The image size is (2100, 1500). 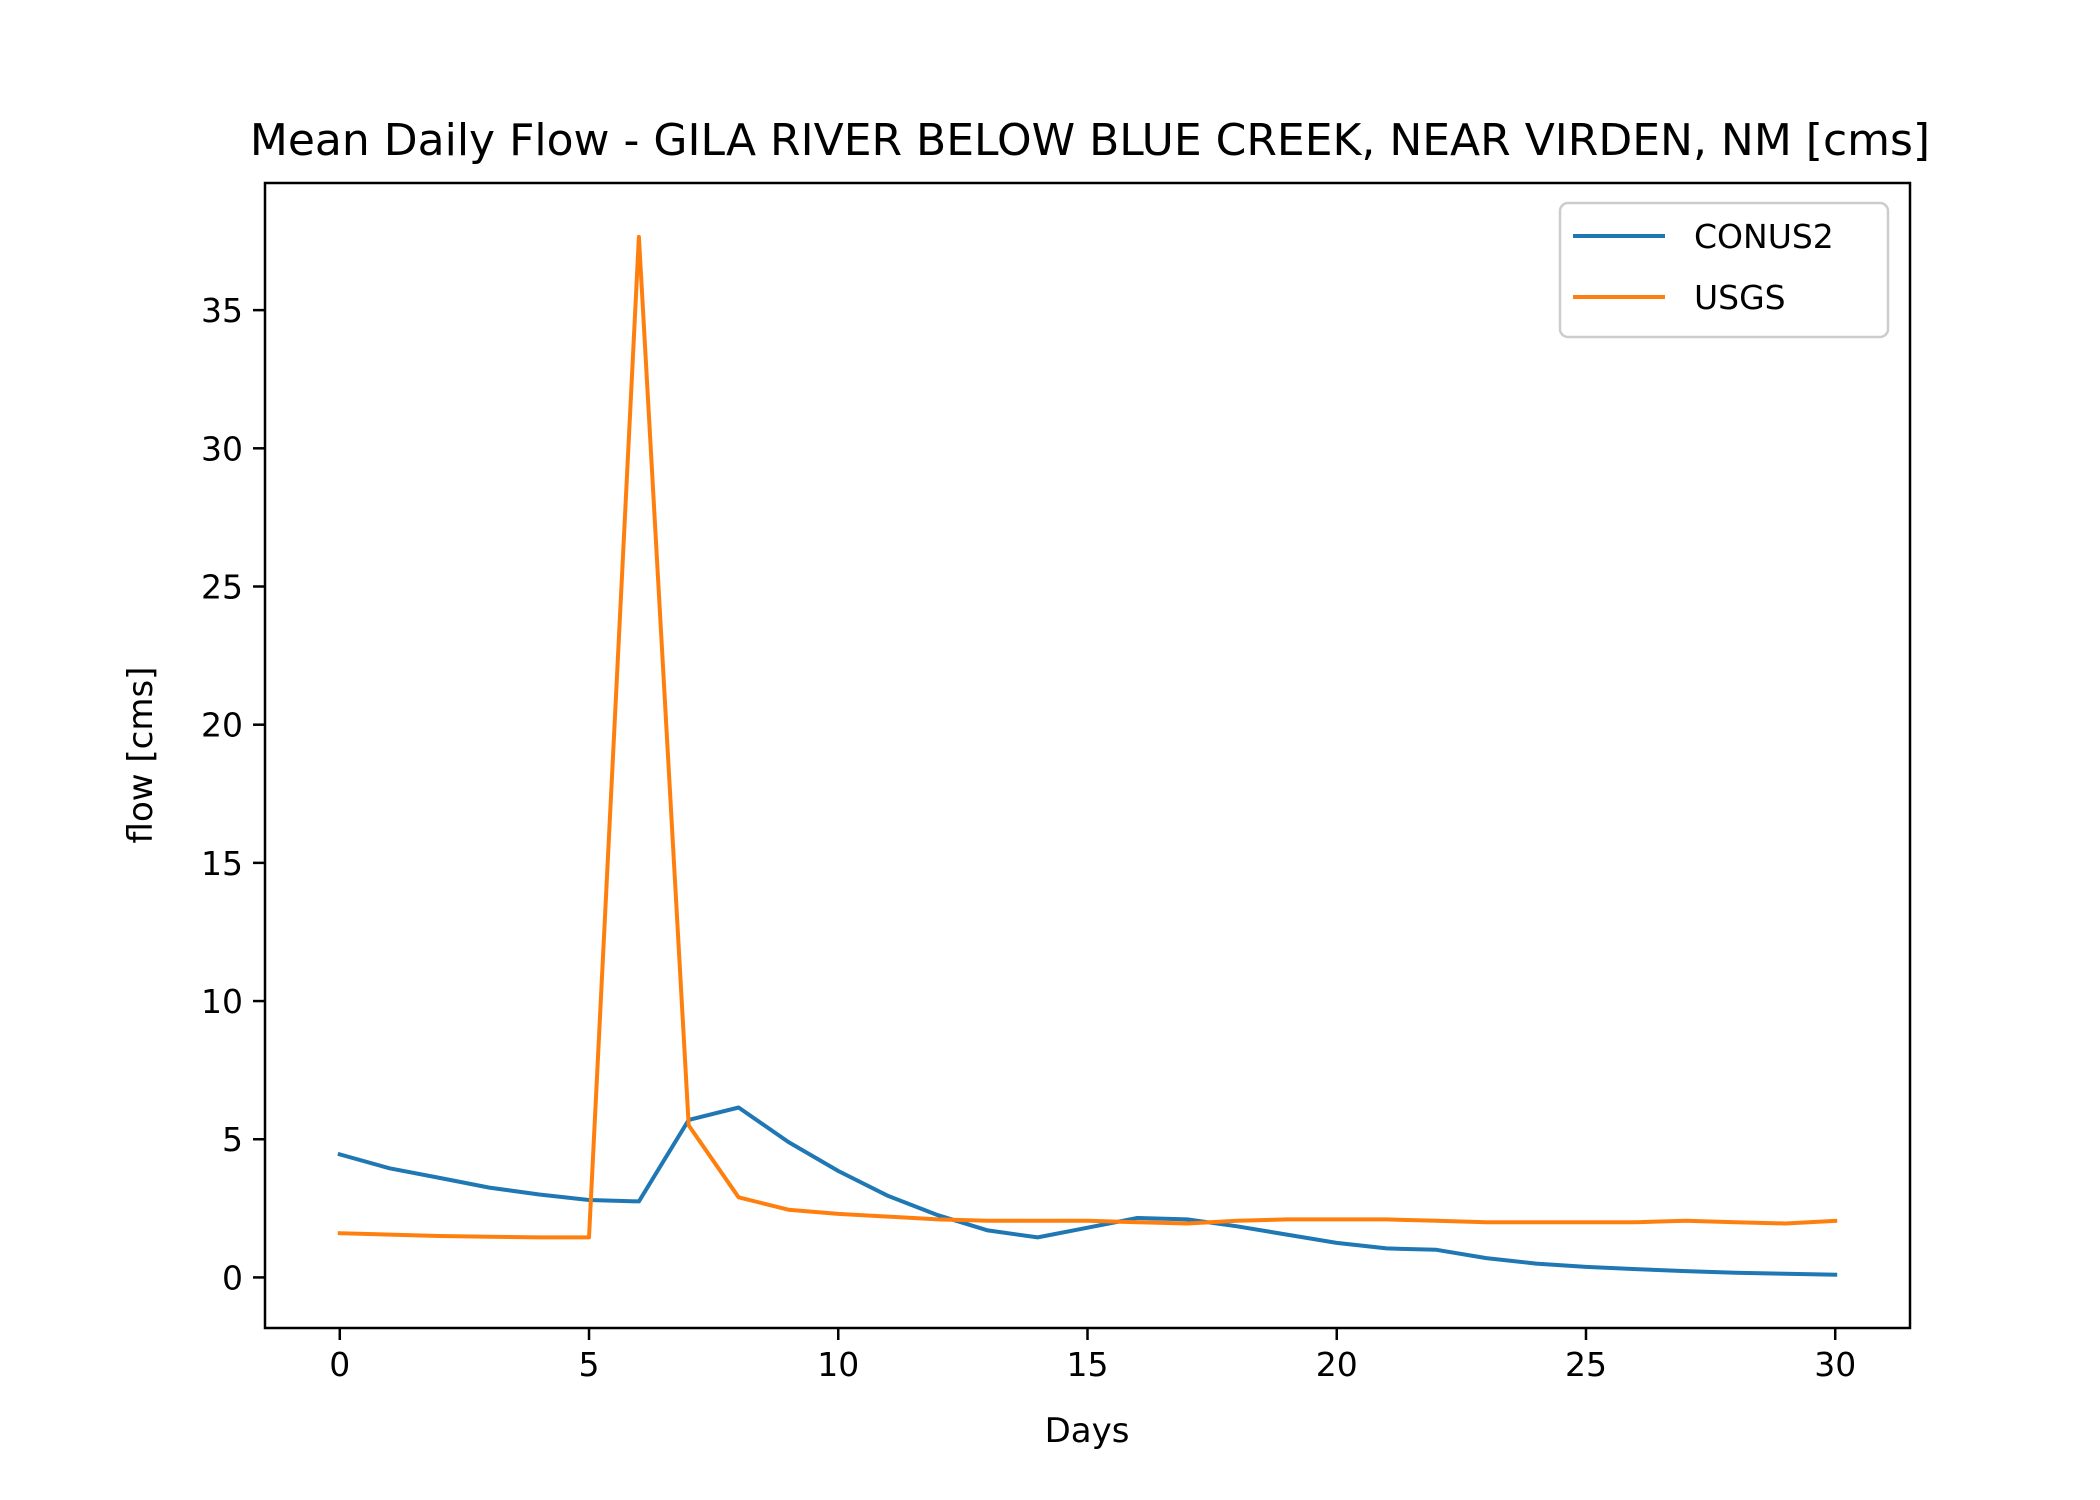 What do you see at coordinates (222, 725) in the screenshot?
I see `y-tick-label: 20` at bounding box center [222, 725].